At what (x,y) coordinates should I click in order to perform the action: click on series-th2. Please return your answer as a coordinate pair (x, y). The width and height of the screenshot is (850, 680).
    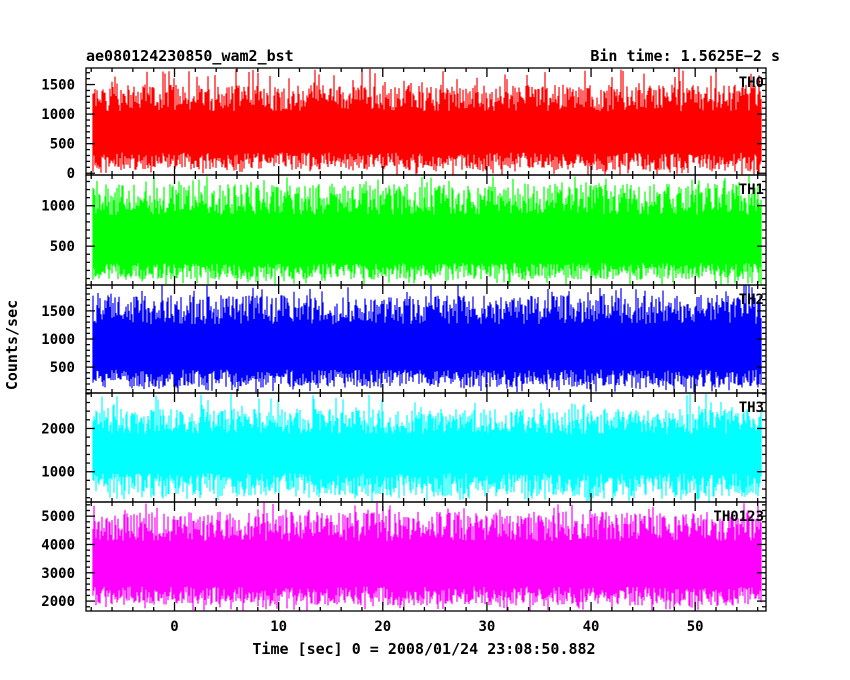
    Looking at the image, I should click on (427, 339).